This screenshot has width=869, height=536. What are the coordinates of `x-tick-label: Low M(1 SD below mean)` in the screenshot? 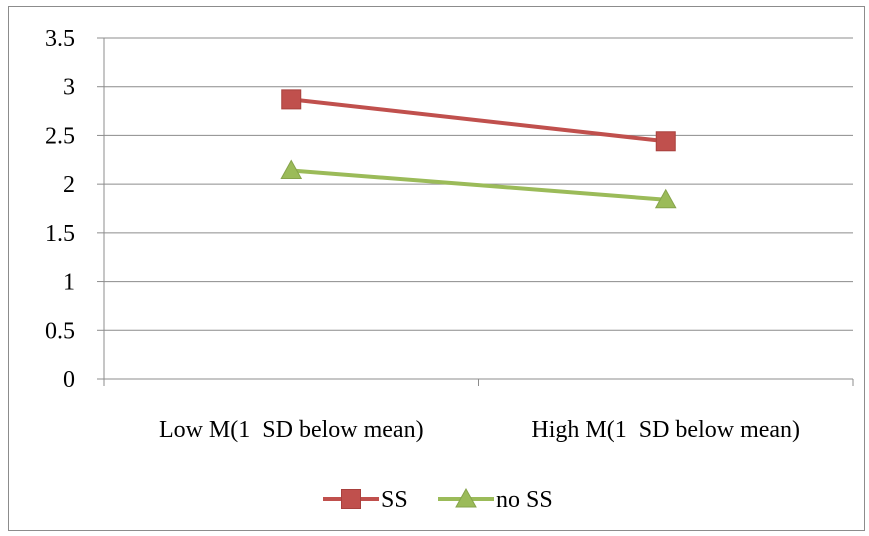 It's located at (291, 430).